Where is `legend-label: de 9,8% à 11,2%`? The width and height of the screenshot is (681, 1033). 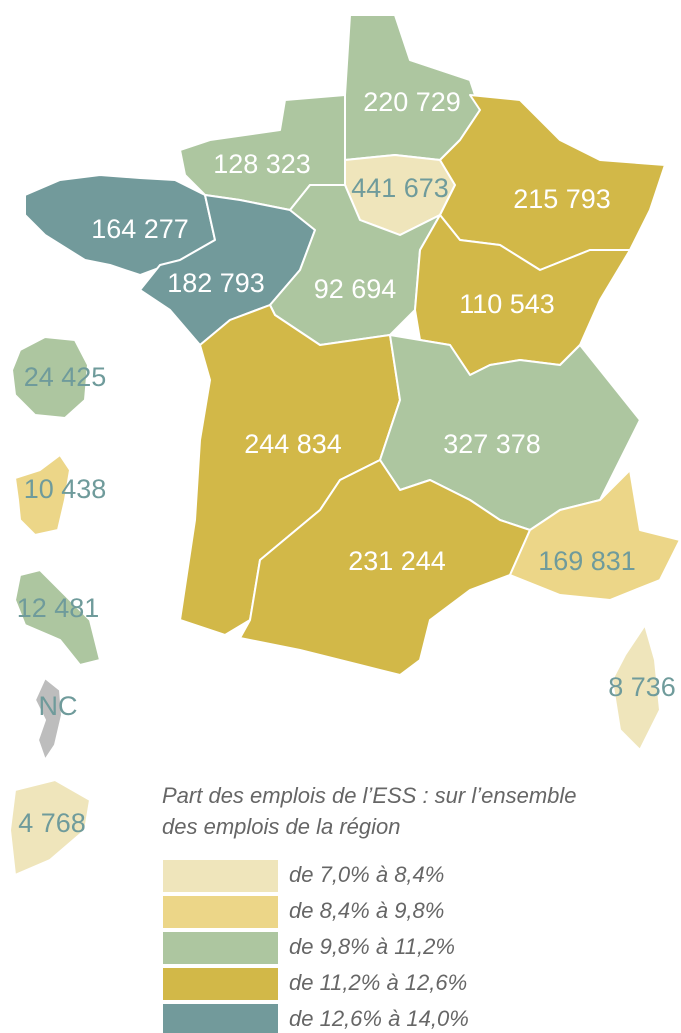 legend-label: de 9,8% à 11,2% is located at coordinates (372, 946).